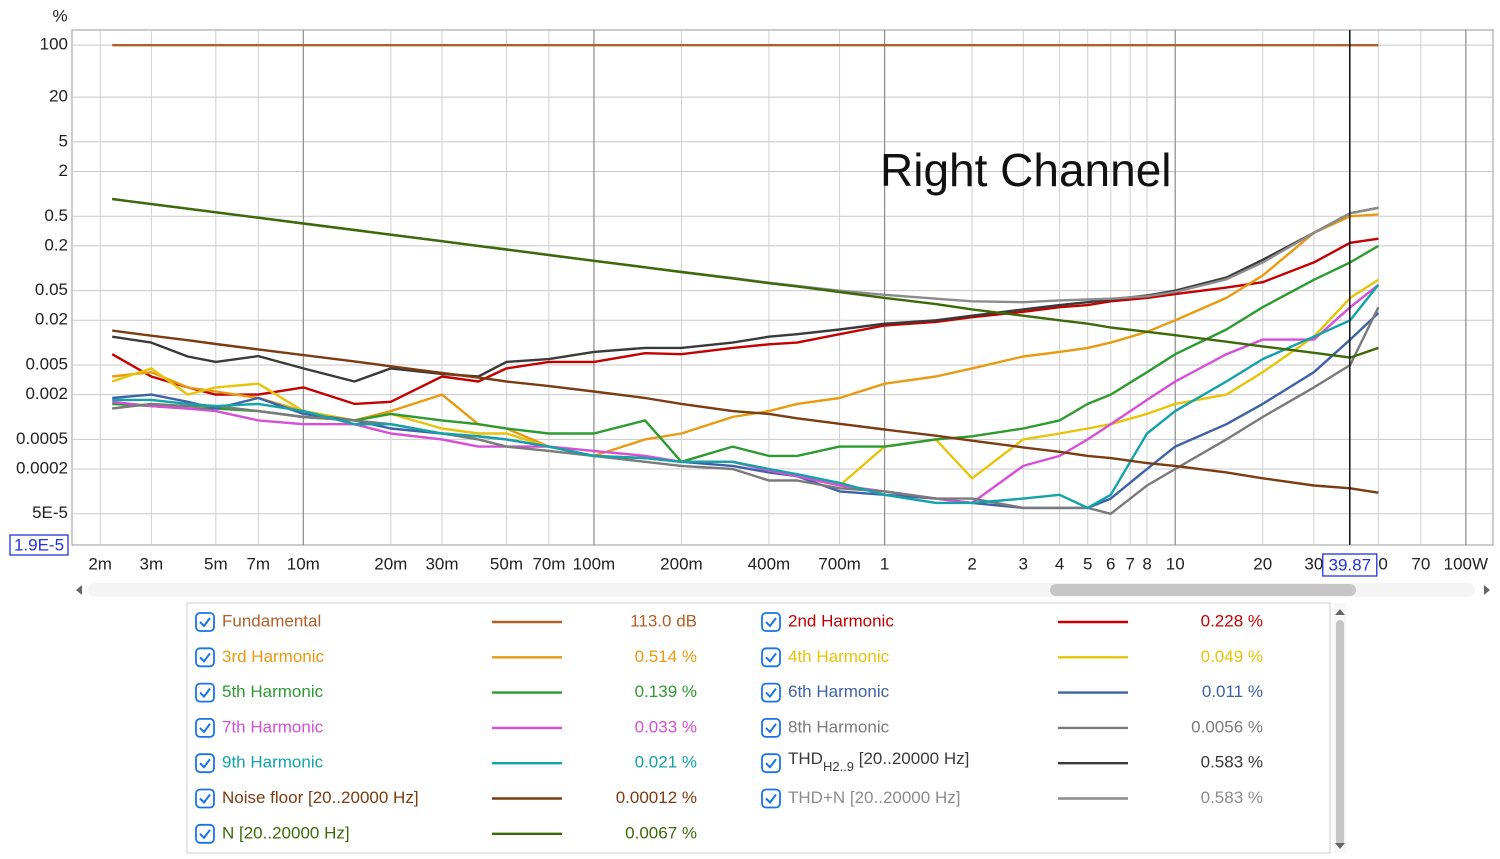  What do you see at coordinates (1146, 563) in the screenshot?
I see `x-tick-label: 8` at bounding box center [1146, 563].